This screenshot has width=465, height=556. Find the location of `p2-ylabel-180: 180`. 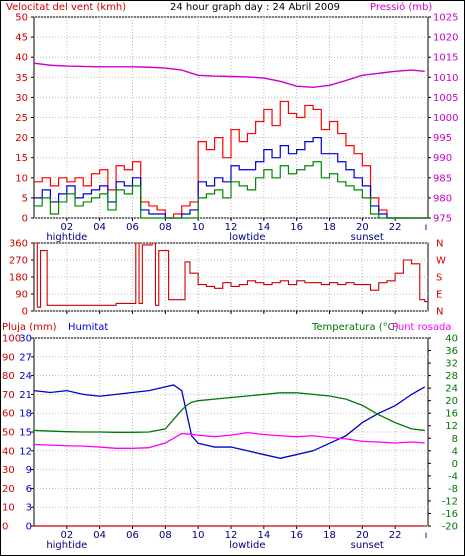

p2-ylabel-180: 180 is located at coordinates (18, 278).